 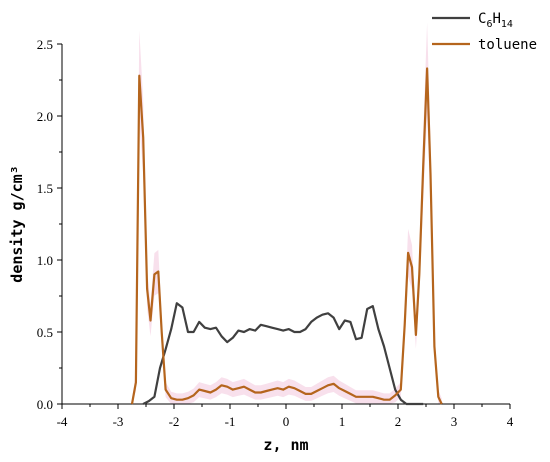 I want to click on x-tick-label: 4, so click(x=510, y=421).